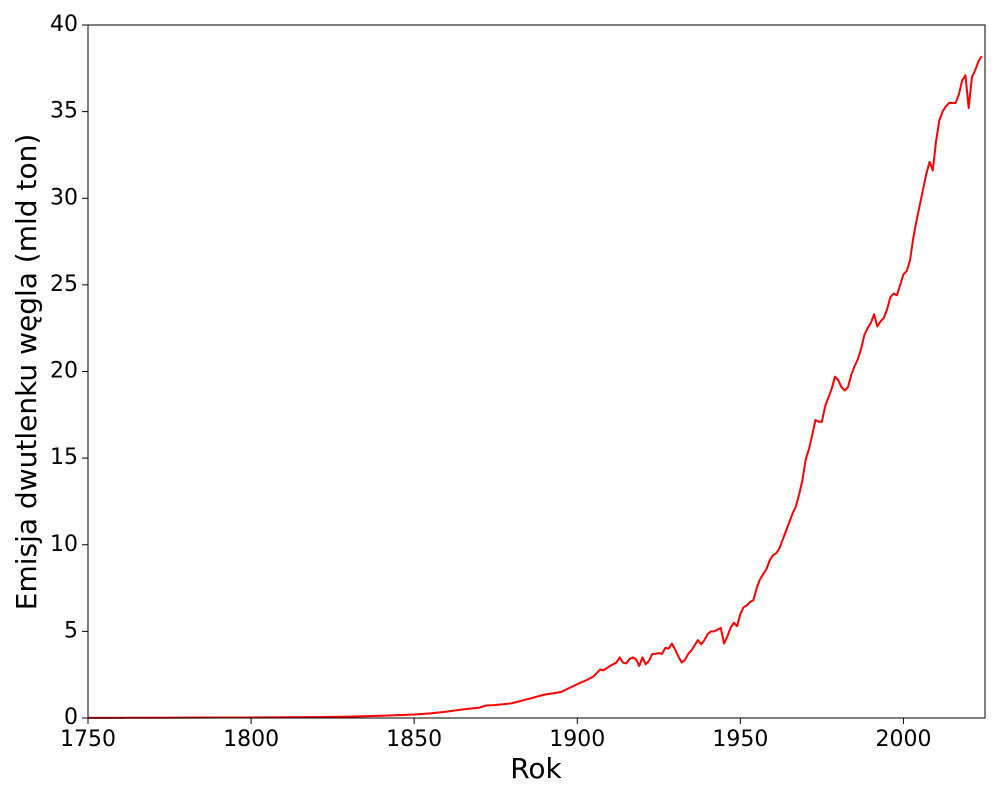 The image size is (1000, 804). Describe the element at coordinates (71, 630) in the screenshot. I see `y-tick-label: 5` at that location.